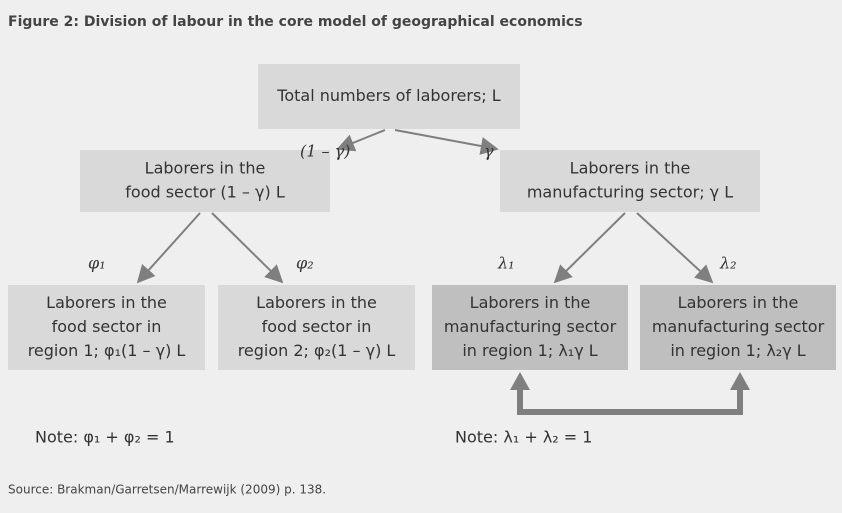 The width and height of the screenshot is (842, 513). Describe the element at coordinates (728, 263) in the screenshot. I see `edge-label: λ₂` at that location.